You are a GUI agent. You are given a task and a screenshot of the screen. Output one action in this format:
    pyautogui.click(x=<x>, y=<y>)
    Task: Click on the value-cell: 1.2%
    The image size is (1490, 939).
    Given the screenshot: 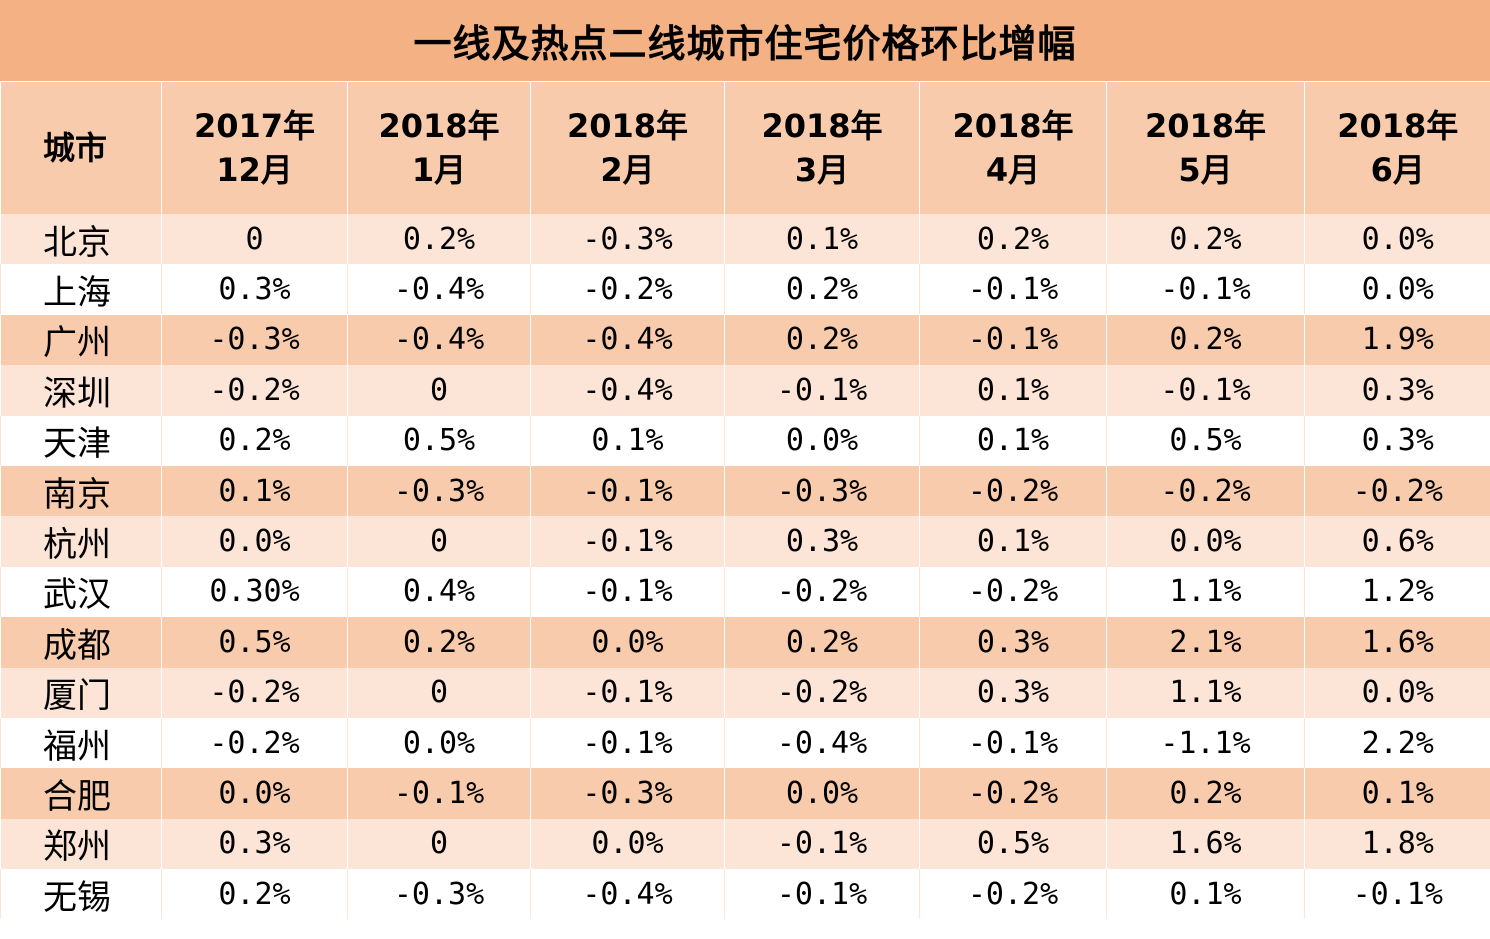 What is the action you would take?
    pyautogui.click(x=1397, y=592)
    